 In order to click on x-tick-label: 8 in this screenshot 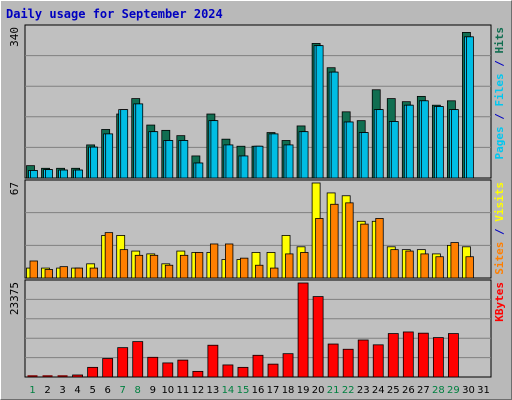, I will do `click(138, 390)`.